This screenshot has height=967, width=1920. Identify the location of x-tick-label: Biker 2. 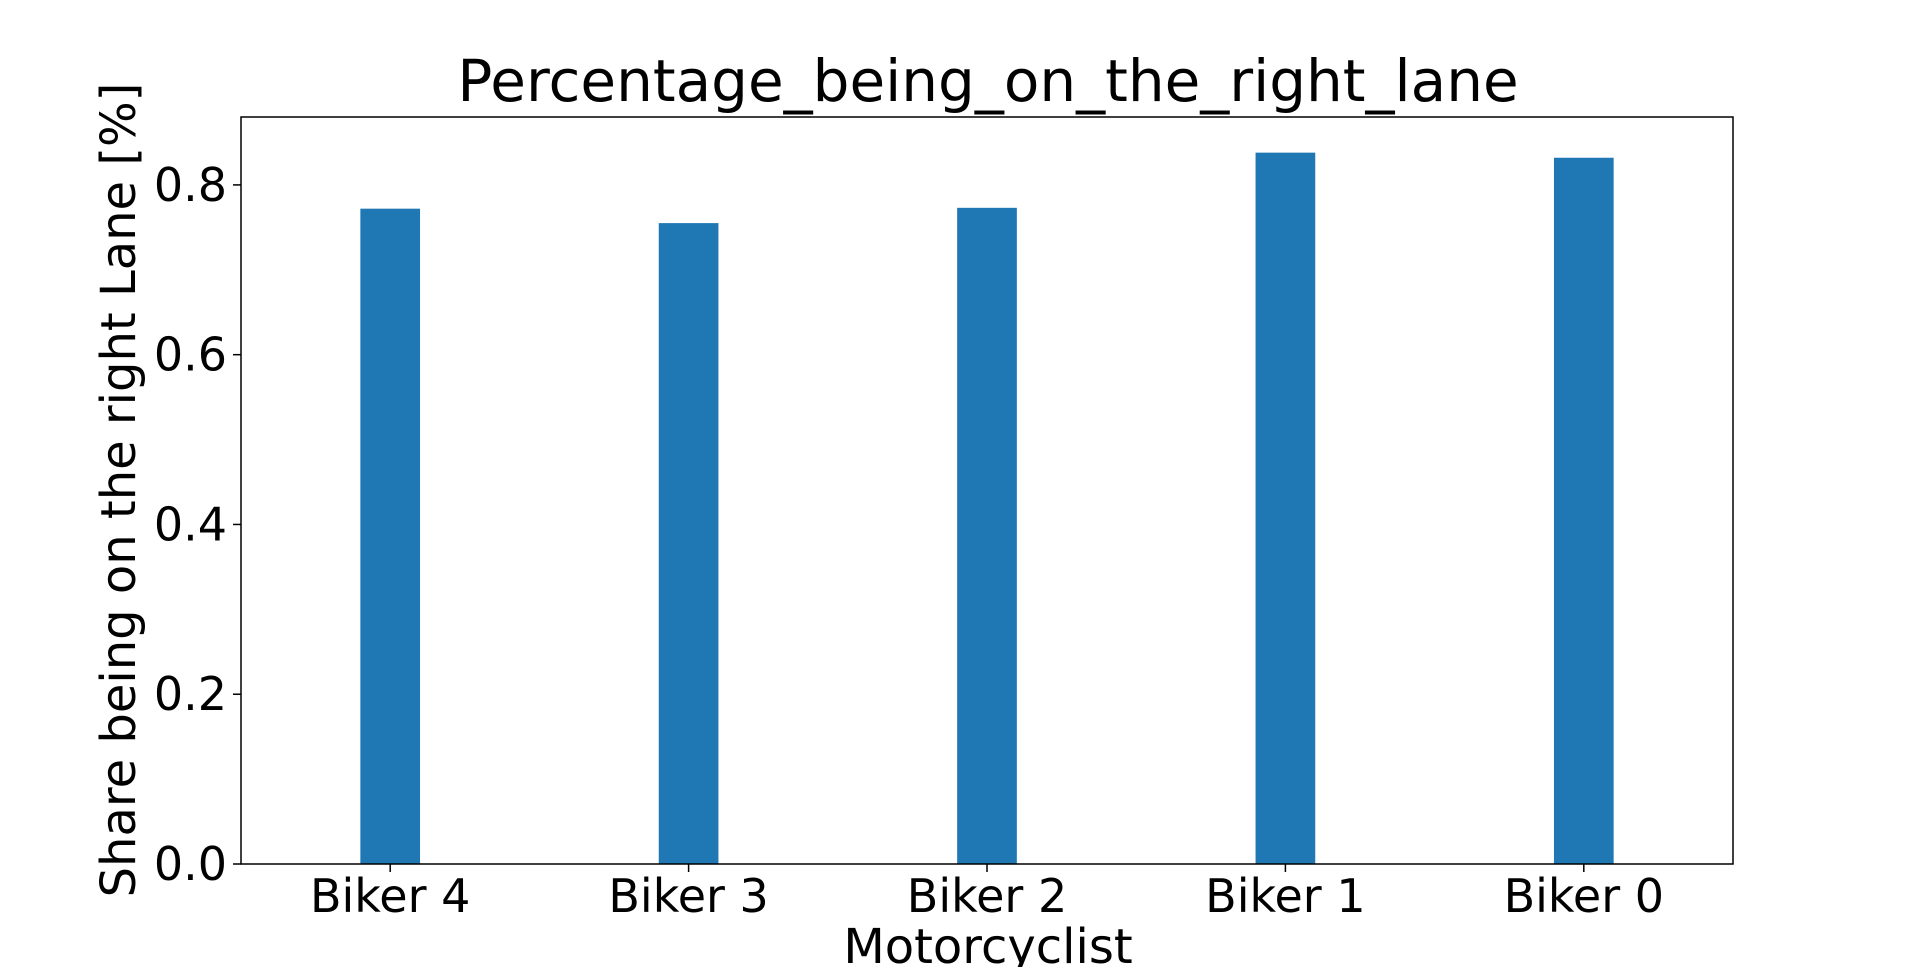
(987, 896).